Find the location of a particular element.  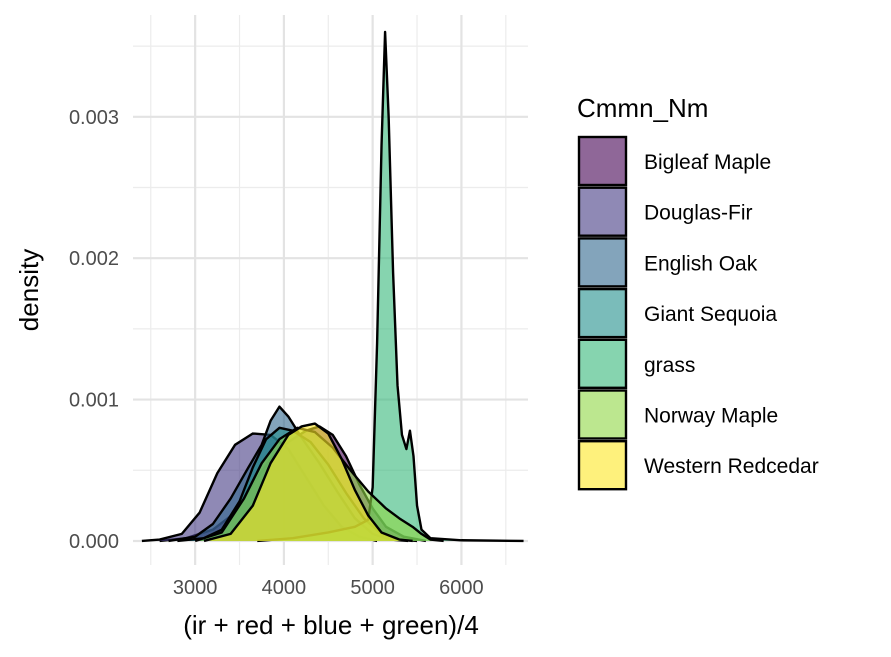

x-tick-label: 3000 is located at coordinates (195, 588).